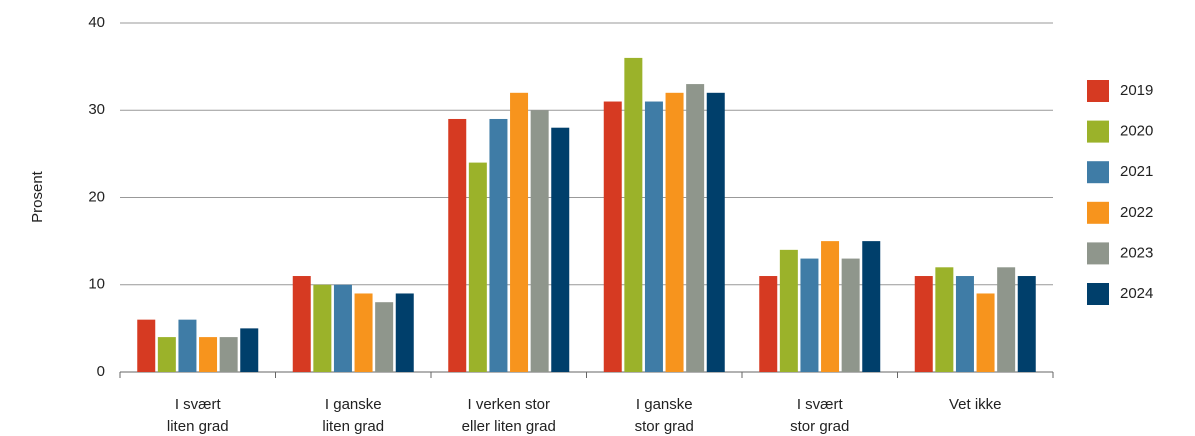 This screenshot has width=1195, height=436. Describe the element at coordinates (1136, 131) in the screenshot. I see `legend-label: 2020` at that location.